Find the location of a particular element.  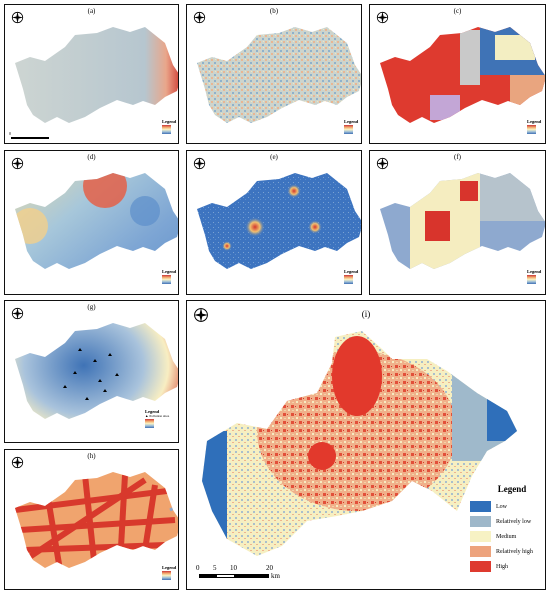

map-f is located at coordinates (462, 221).